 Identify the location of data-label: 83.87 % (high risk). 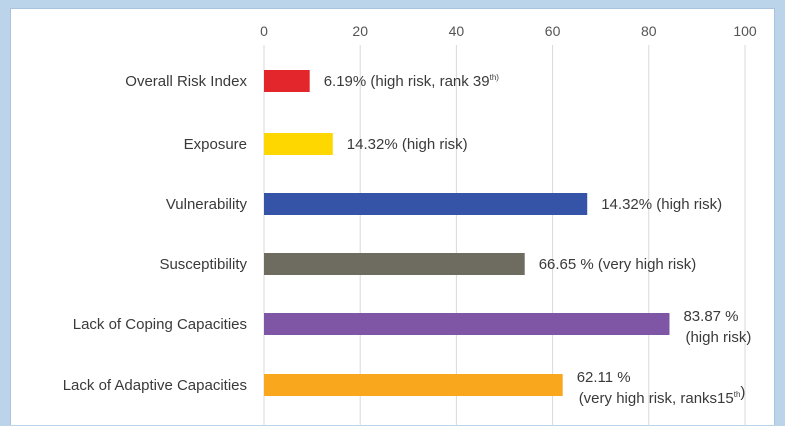
(717, 327).